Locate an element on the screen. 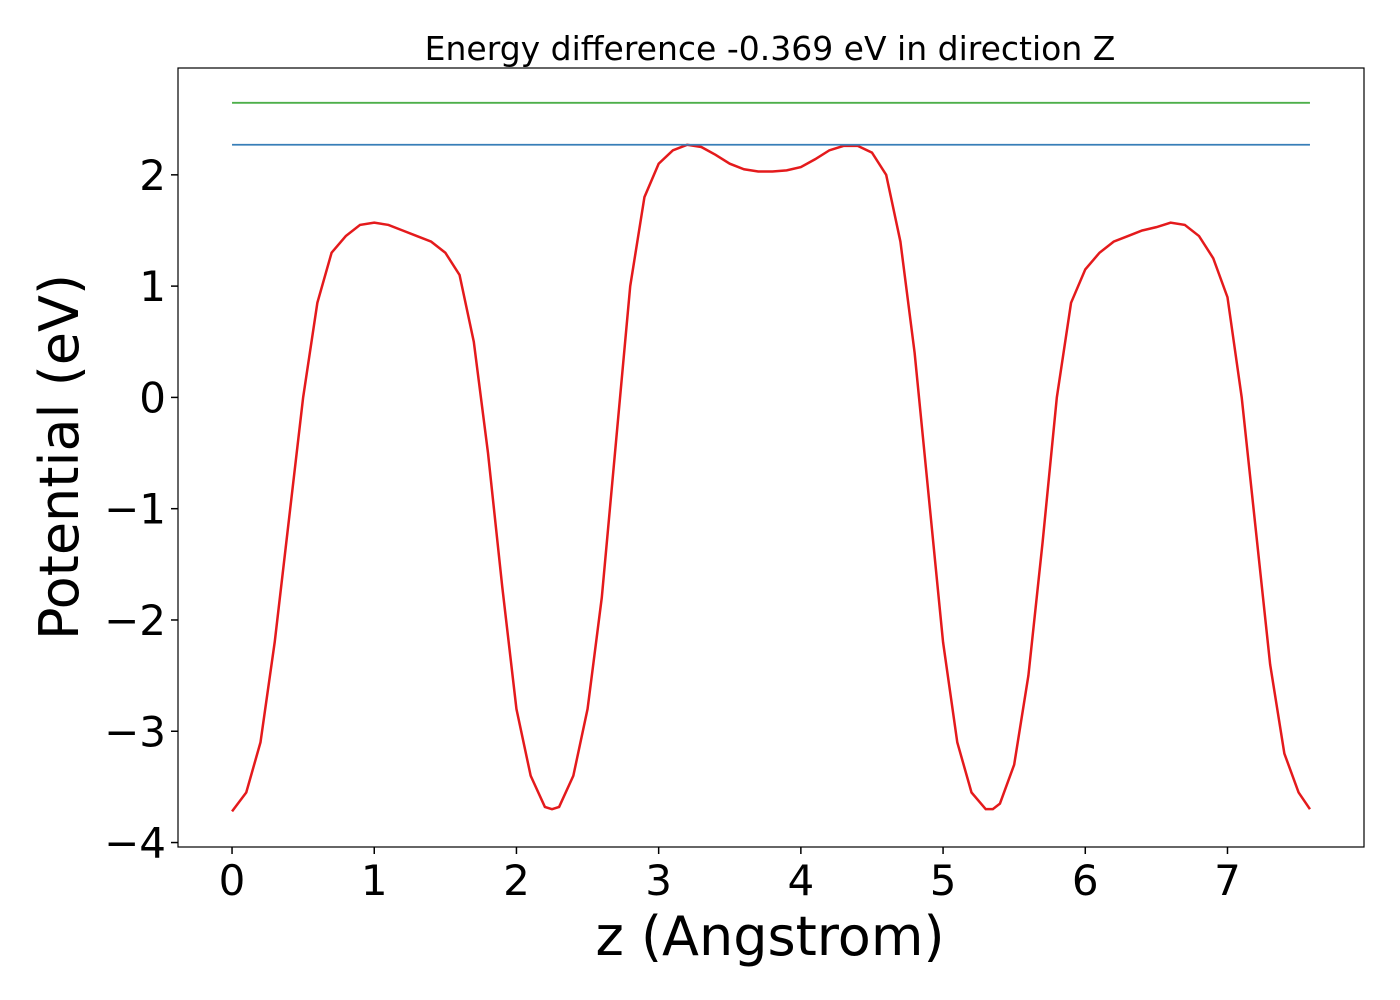 The height and width of the screenshot is (1000, 1400). x-tick-label: 4 is located at coordinates (800, 880).